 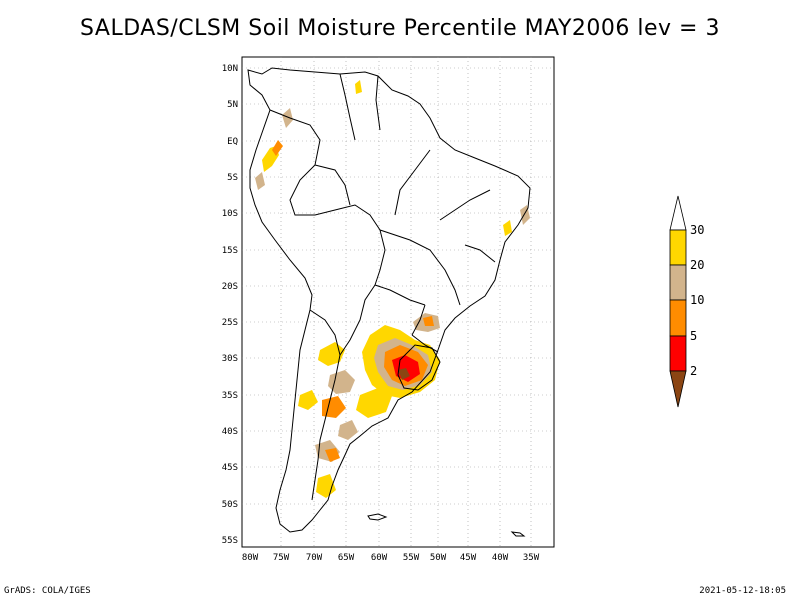 What do you see at coordinates (697, 230) in the screenshot?
I see `colorbar-label: 30` at bounding box center [697, 230].